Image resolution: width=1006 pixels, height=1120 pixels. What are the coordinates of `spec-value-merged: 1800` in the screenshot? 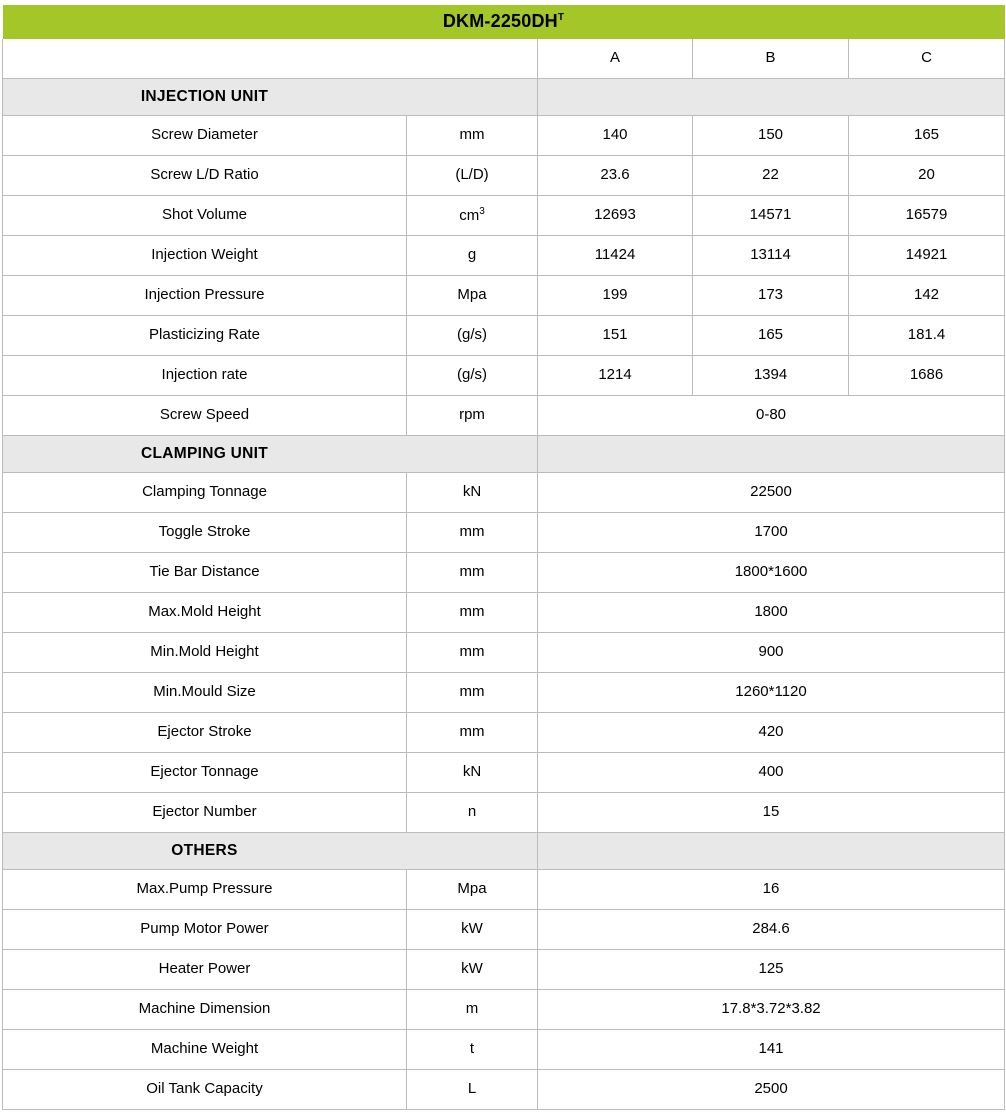 It's located at (771, 612).